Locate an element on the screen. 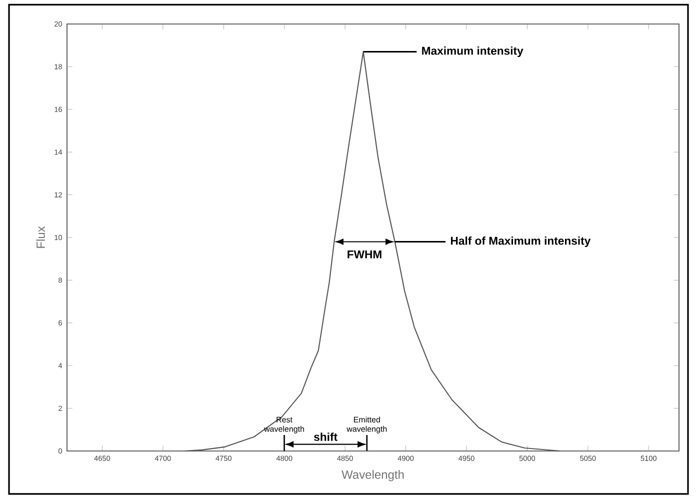  annotation: shift is located at coordinates (326, 436).